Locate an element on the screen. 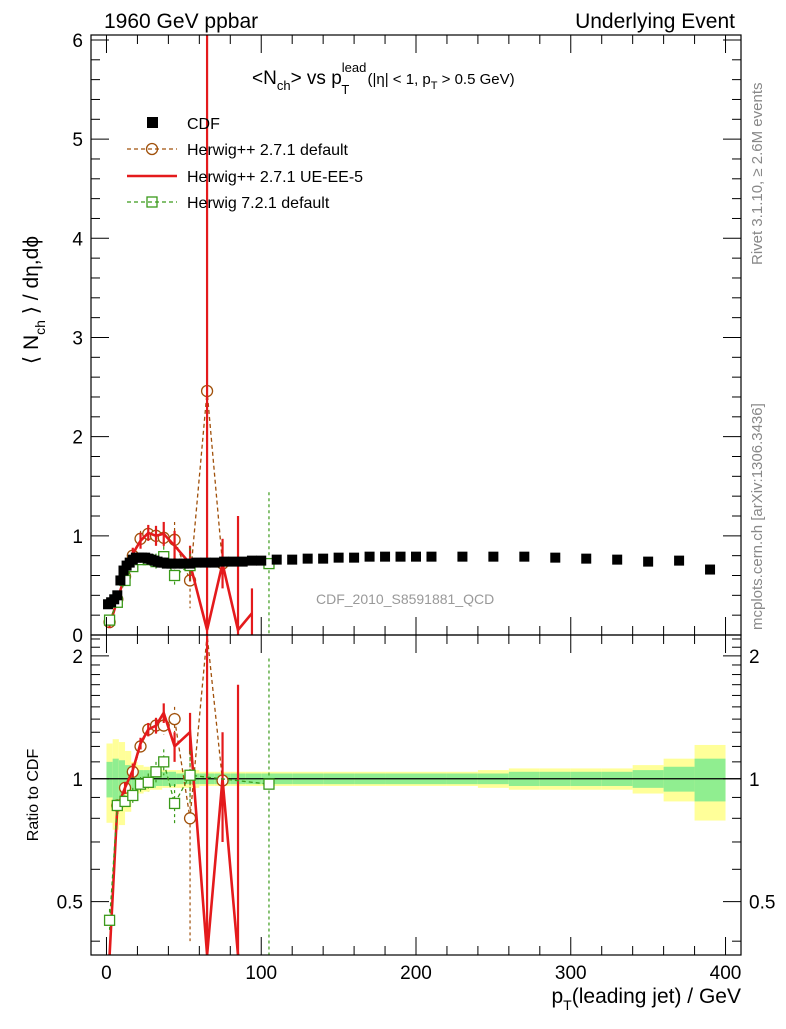 The image size is (786, 1029). ratio-marks is located at coordinates (189, 795).